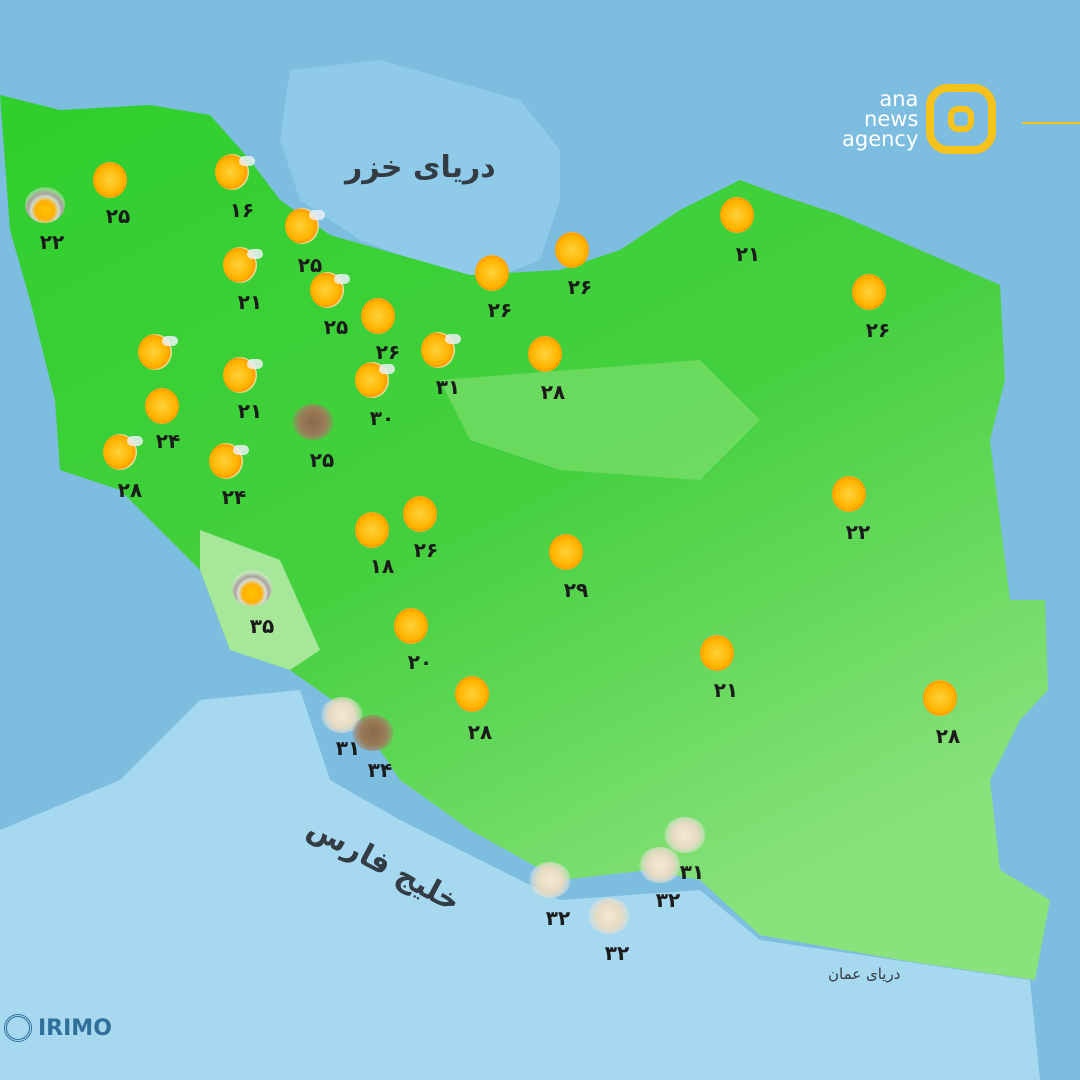 Image resolution: width=1080 pixels, height=1080 pixels. Describe the element at coordinates (880, 139) in the screenshot. I see `agency-line: agency` at that location.